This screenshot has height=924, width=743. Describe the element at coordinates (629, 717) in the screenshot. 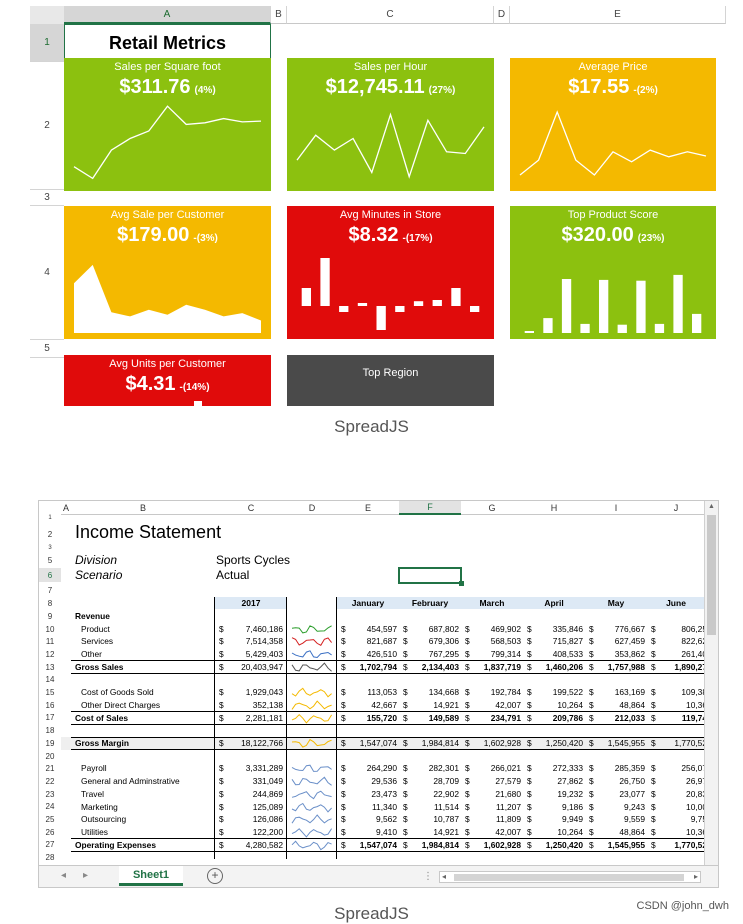

I see `month-value-cell: 212,033` at that location.